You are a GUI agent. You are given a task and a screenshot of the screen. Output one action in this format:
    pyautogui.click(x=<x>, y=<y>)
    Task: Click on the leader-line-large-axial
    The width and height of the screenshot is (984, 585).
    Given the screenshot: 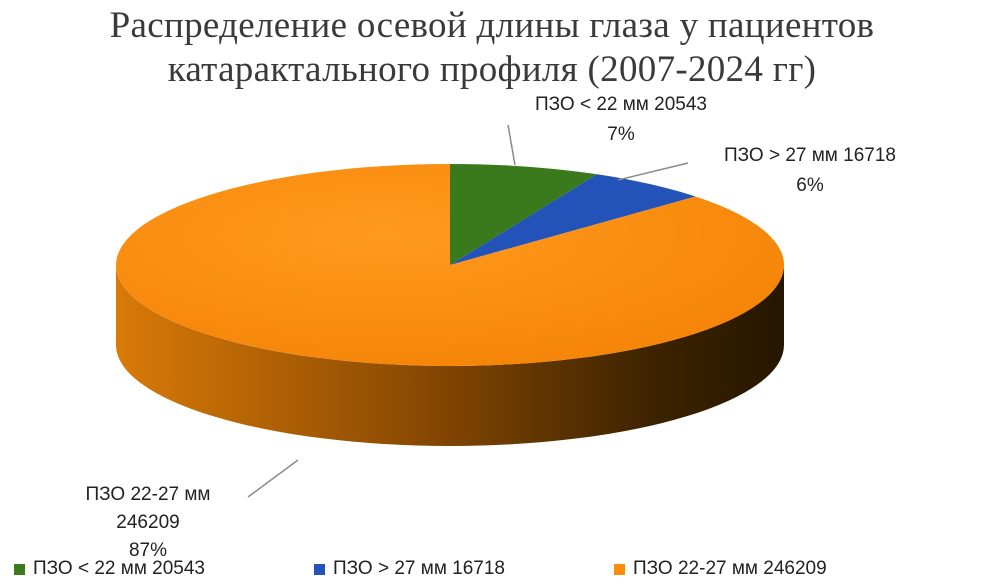 What is the action you would take?
    pyautogui.click(x=653, y=171)
    